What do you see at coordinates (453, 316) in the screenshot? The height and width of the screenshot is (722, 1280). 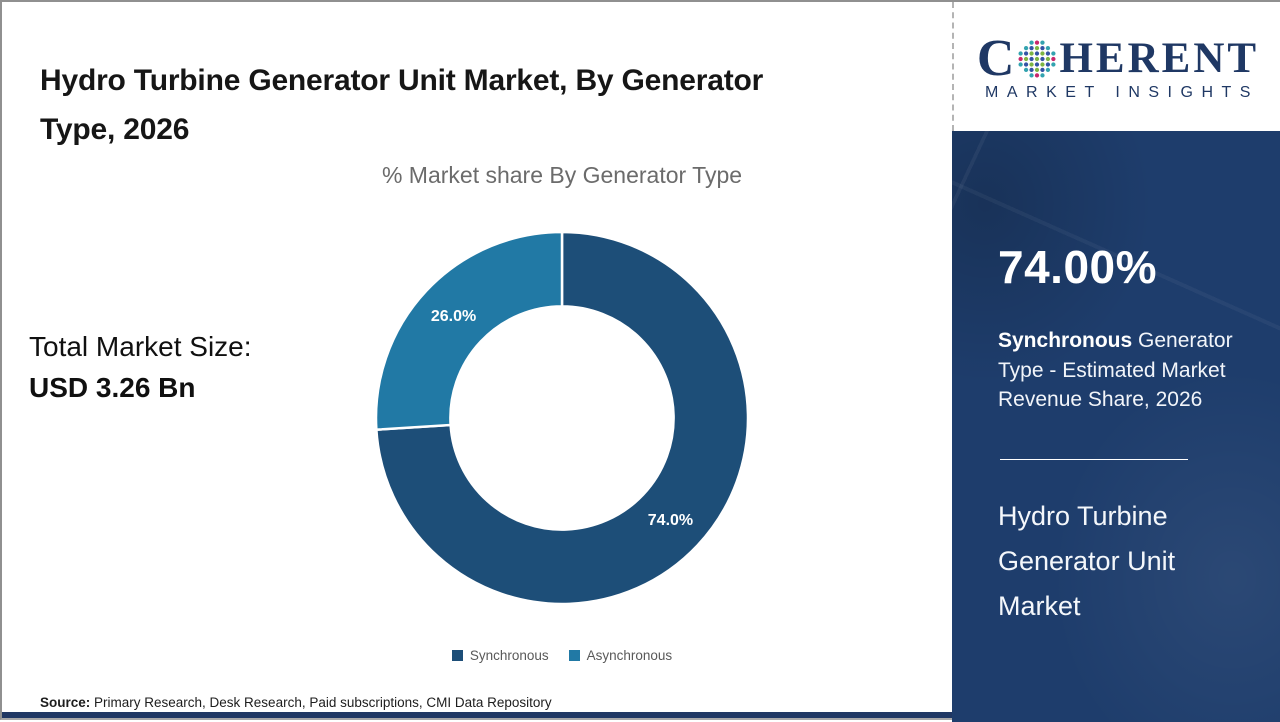 I see `slice-label-asynchronous: 26.0%` at bounding box center [453, 316].